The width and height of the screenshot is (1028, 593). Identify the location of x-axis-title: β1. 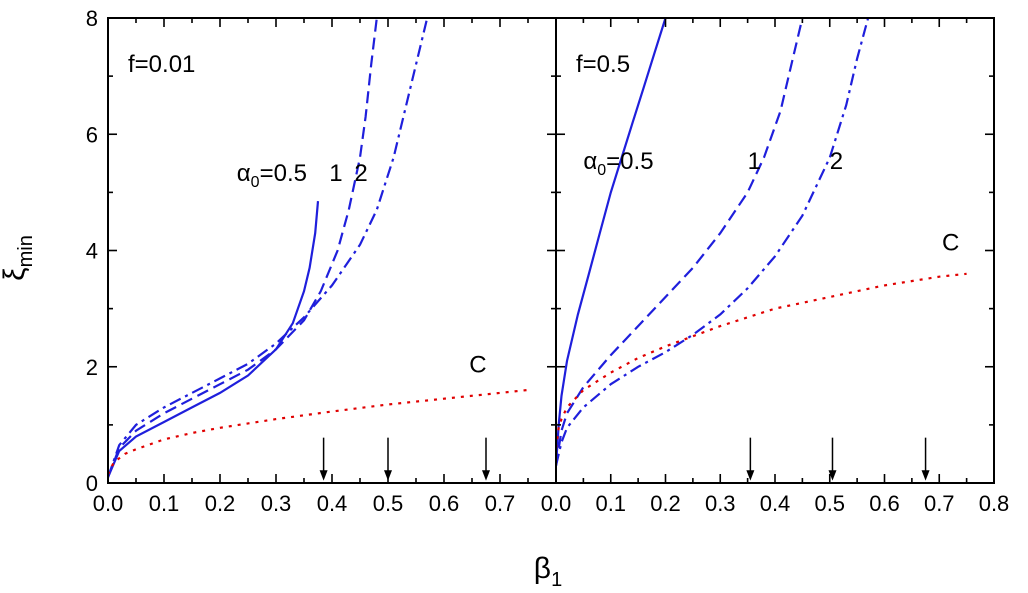
(548, 571).